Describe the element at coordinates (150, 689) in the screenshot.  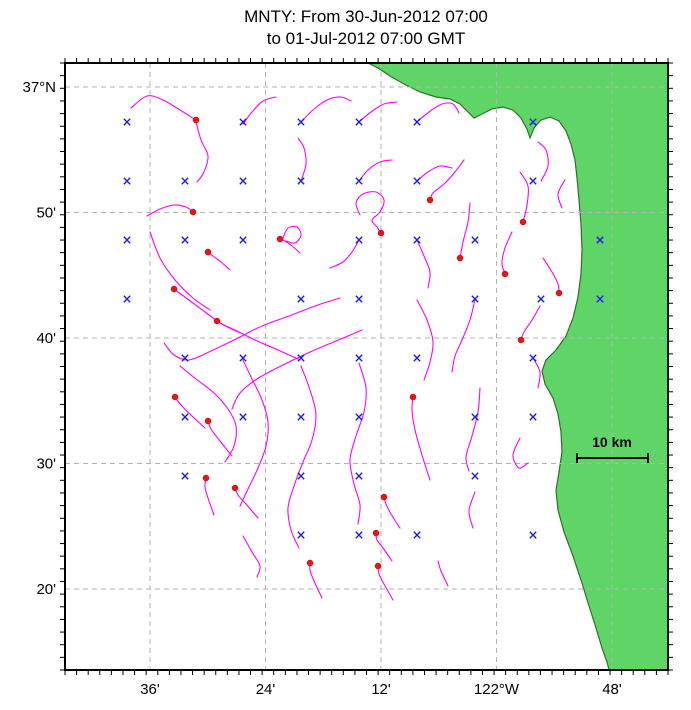
I see `x-tick-label: 36'` at that location.